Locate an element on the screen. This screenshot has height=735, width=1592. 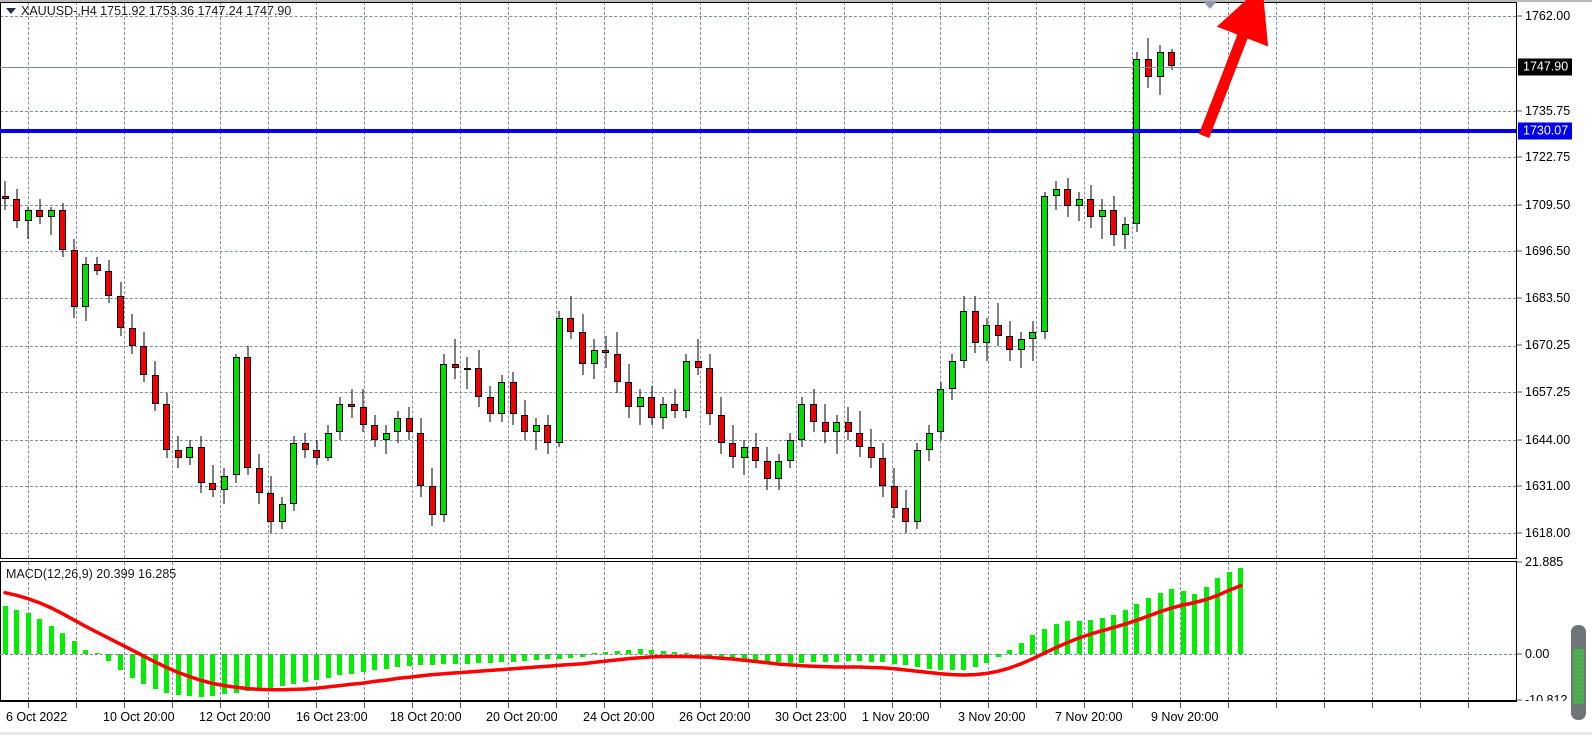
price-tick-label: 1618.00 is located at coordinates (1548, 532).